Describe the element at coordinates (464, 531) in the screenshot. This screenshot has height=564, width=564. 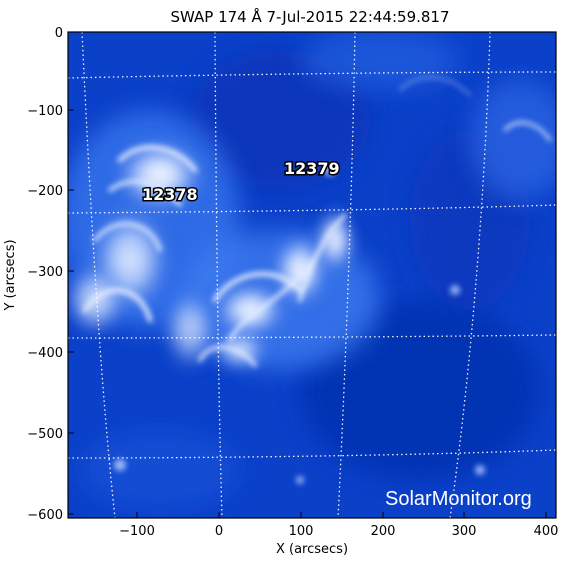
I see `x-tick-label: 300` at that location.